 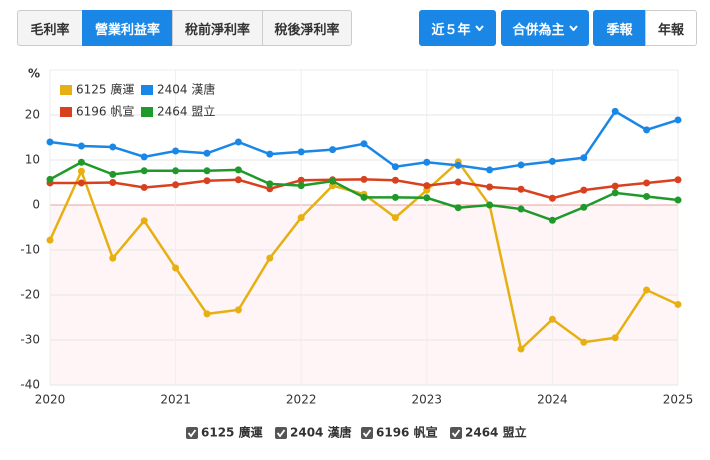 What do you see at coordinates (175, 400) in the screenshot?
I see `x-tick-label: 2021` at bounding box center [175, 400].